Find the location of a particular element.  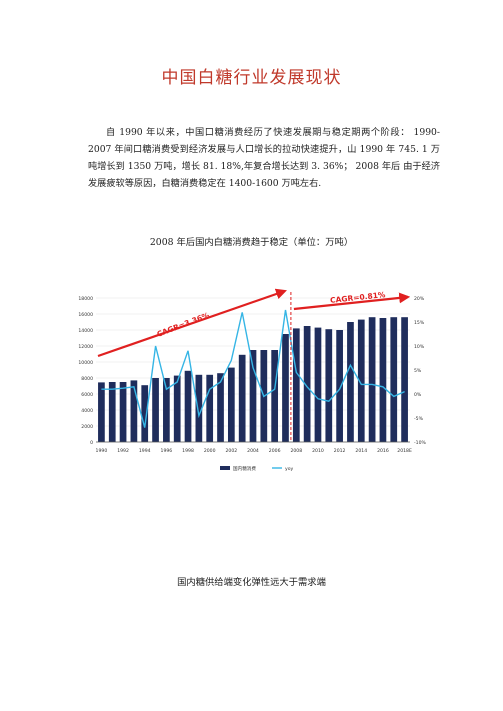

bar-1999 is located at coordinates (199, 408).